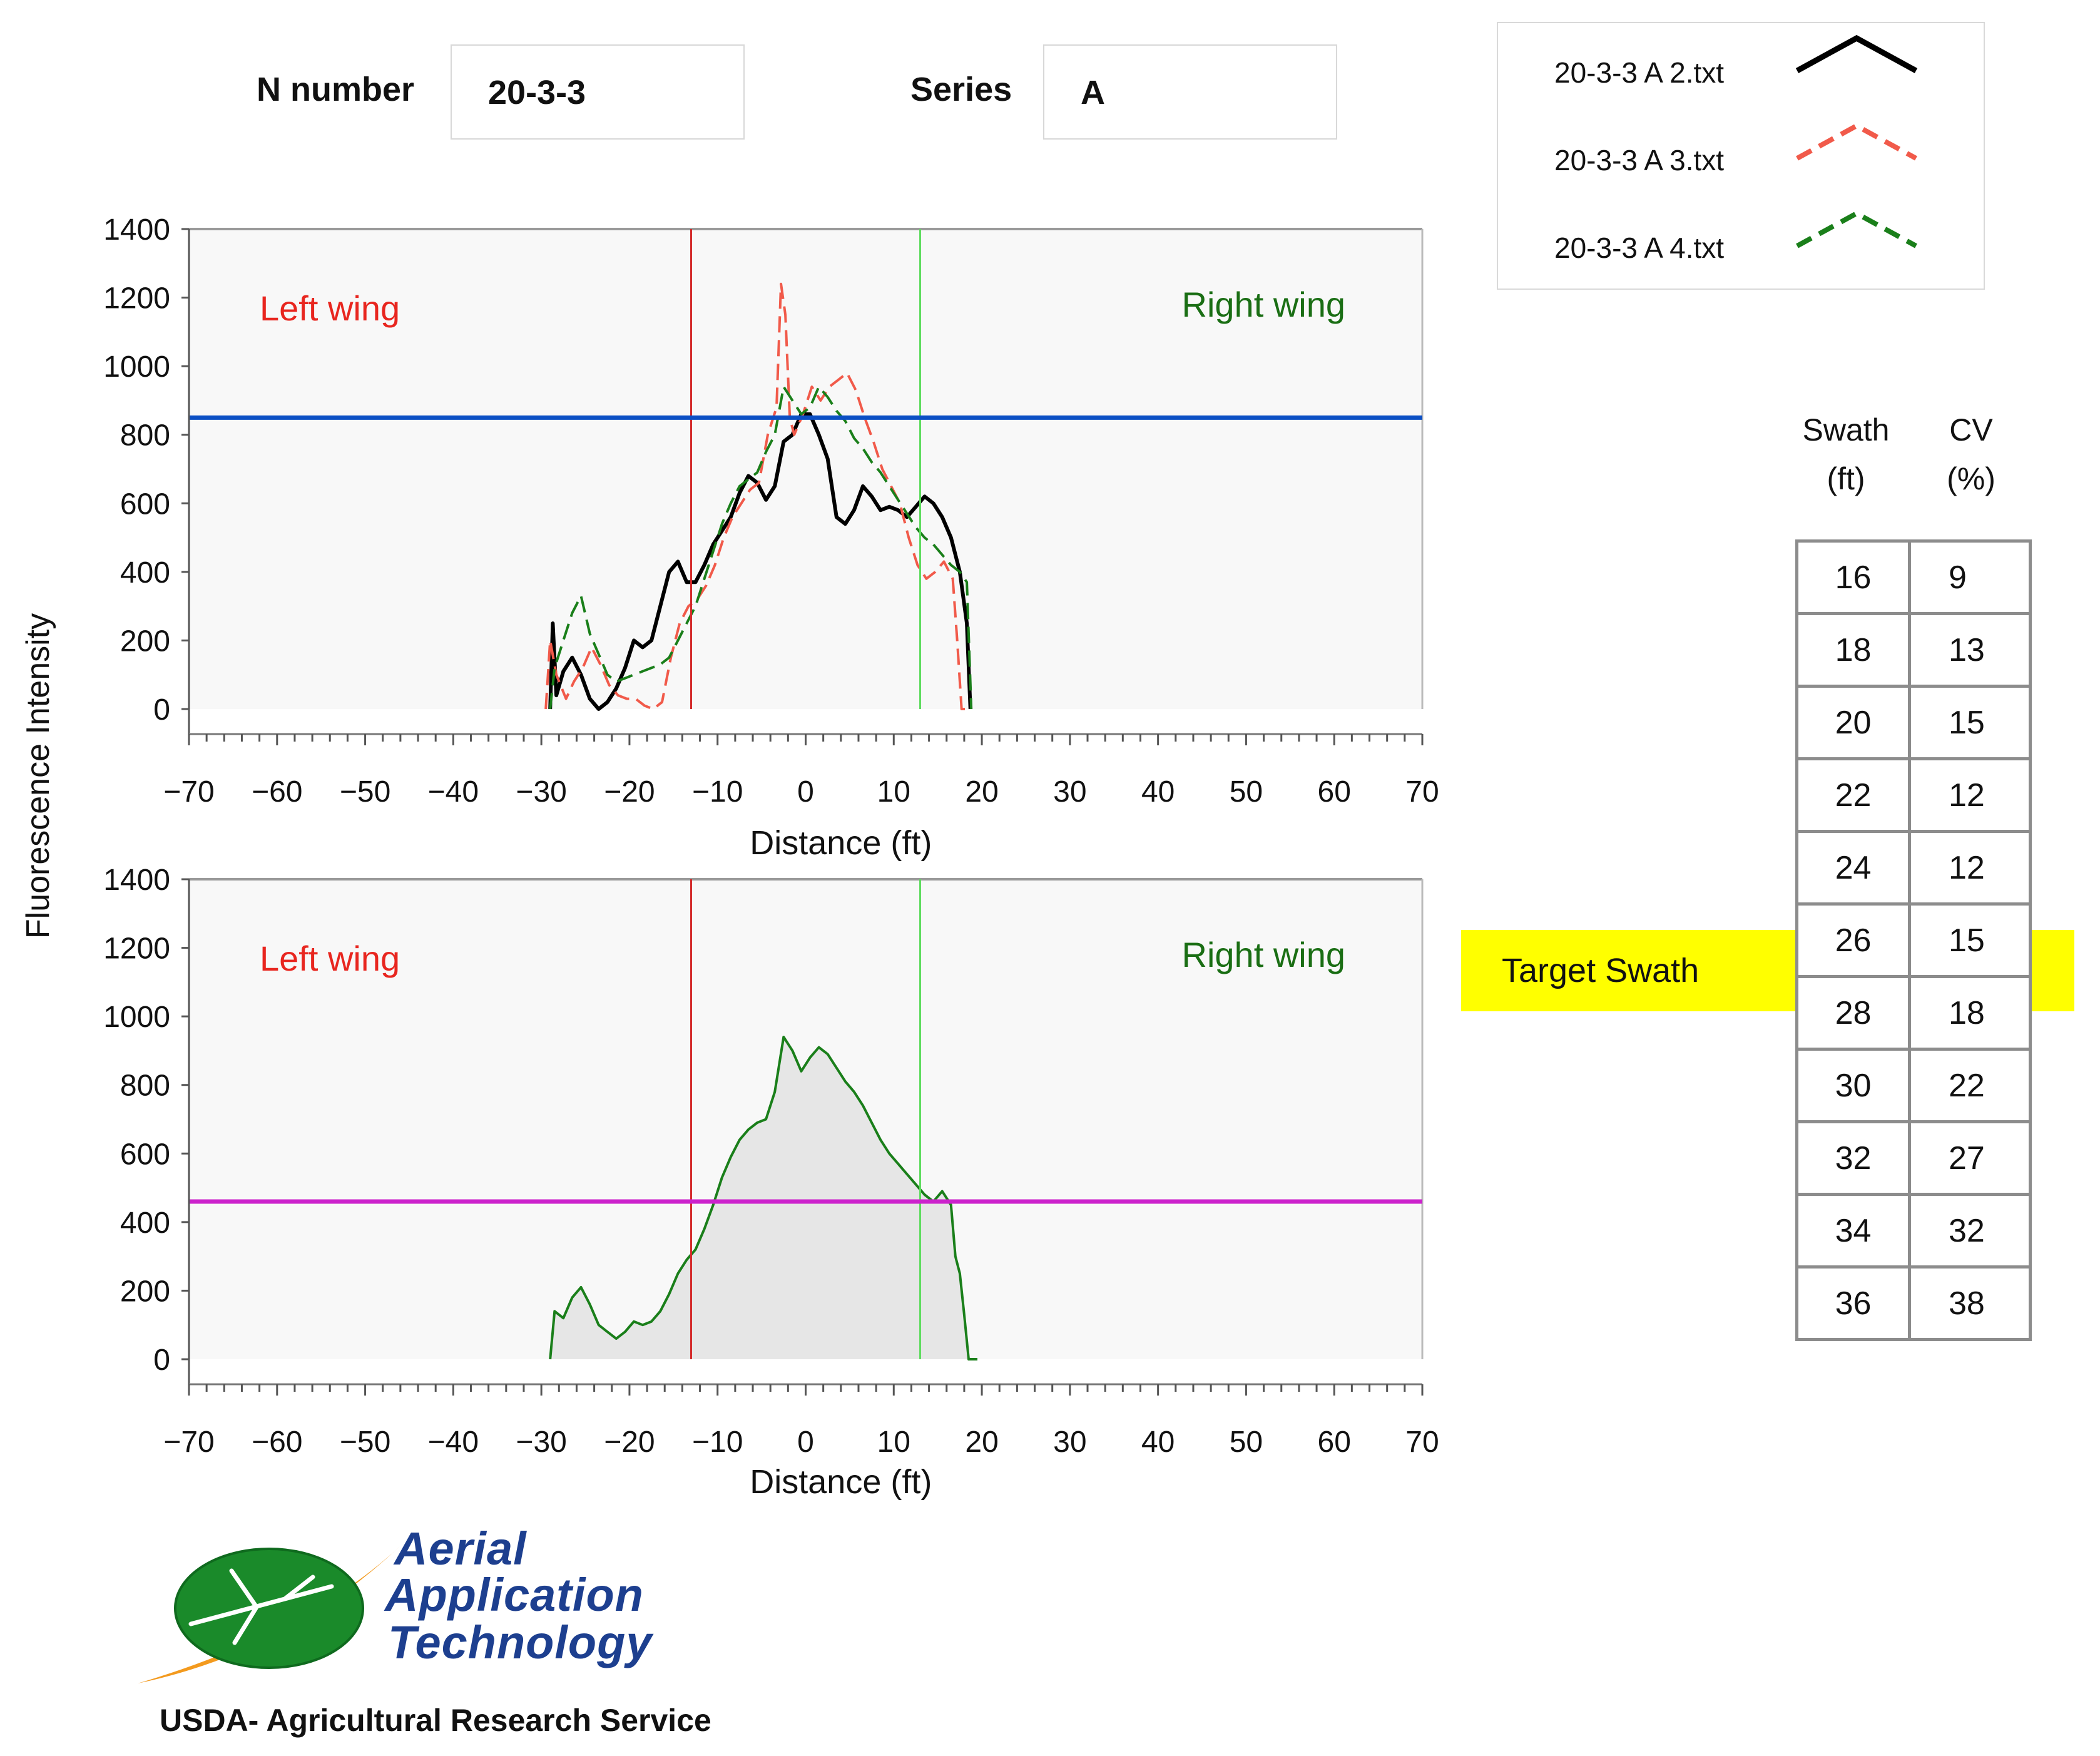  I want to click on x-tick-label: 0, so click(805, 1442).